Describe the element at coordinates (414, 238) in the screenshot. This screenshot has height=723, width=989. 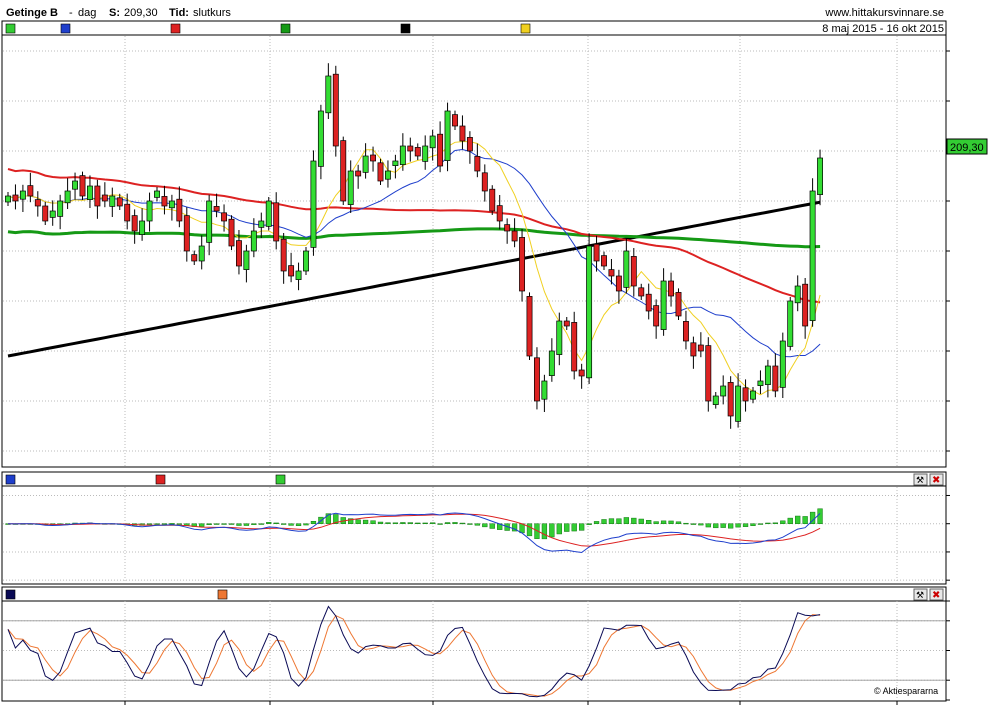
I see `ma3-100-line` at that location.